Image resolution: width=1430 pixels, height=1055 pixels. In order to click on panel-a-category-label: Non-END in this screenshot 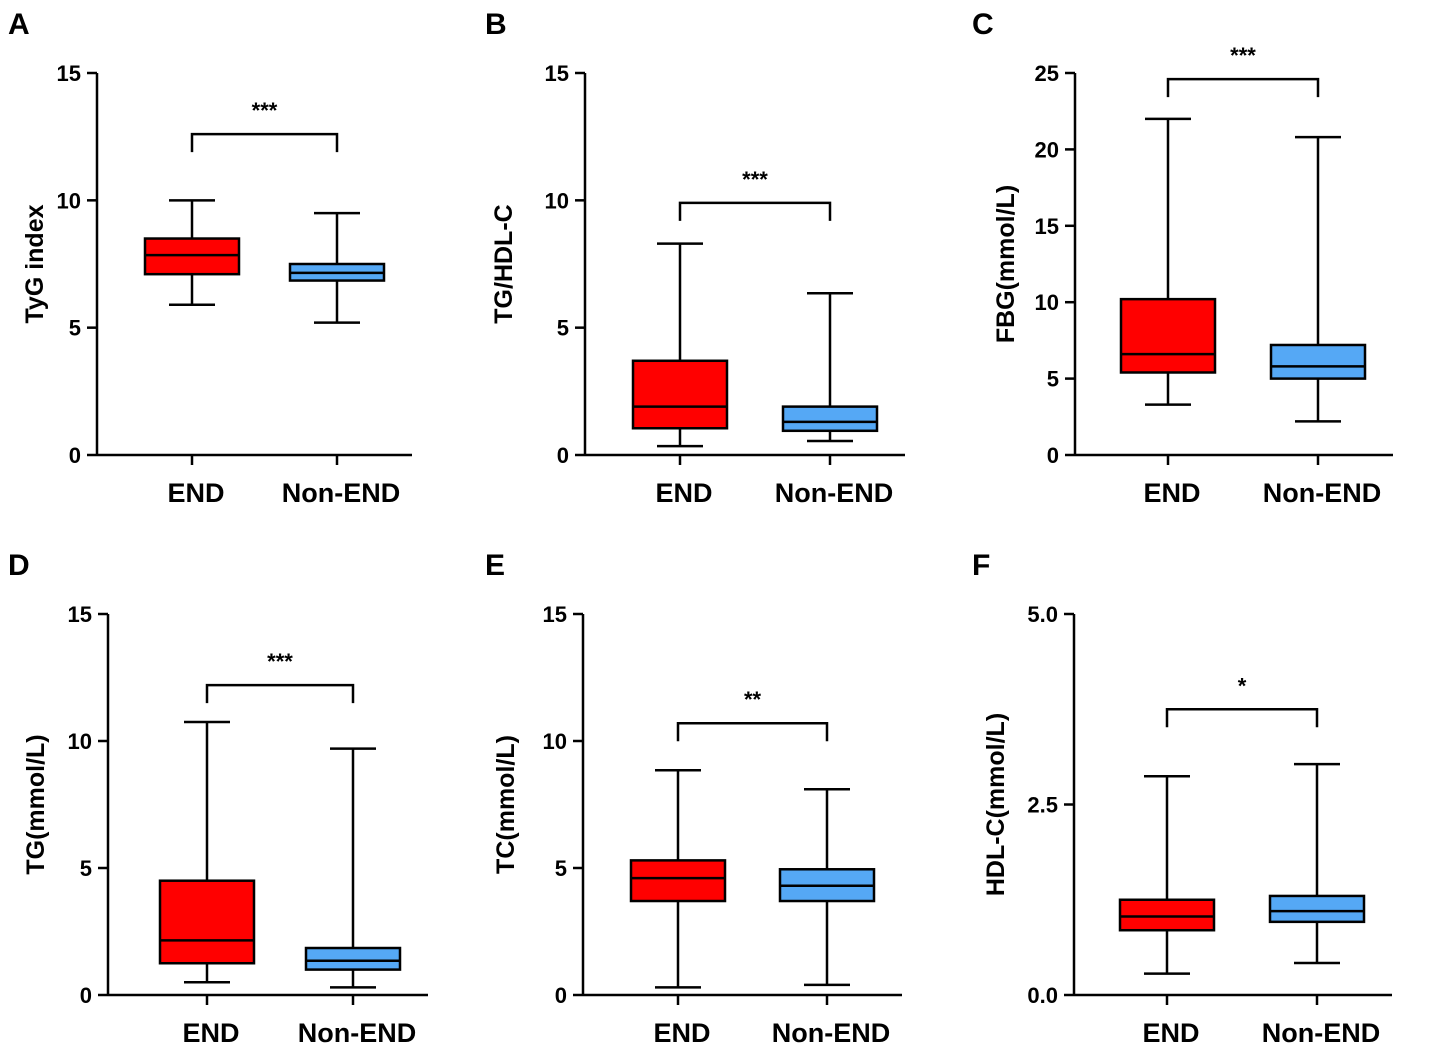, I will do `click(341, 493)`.